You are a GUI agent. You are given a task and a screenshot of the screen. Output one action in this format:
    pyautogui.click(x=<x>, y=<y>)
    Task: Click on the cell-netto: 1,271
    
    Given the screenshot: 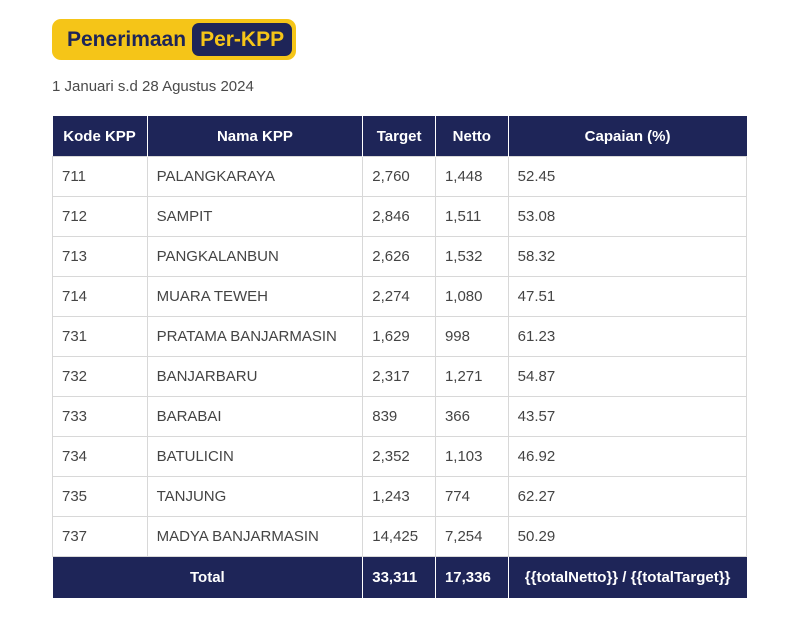 What is the action you would take?
    pyautogui.click(x=471, y=376)
    